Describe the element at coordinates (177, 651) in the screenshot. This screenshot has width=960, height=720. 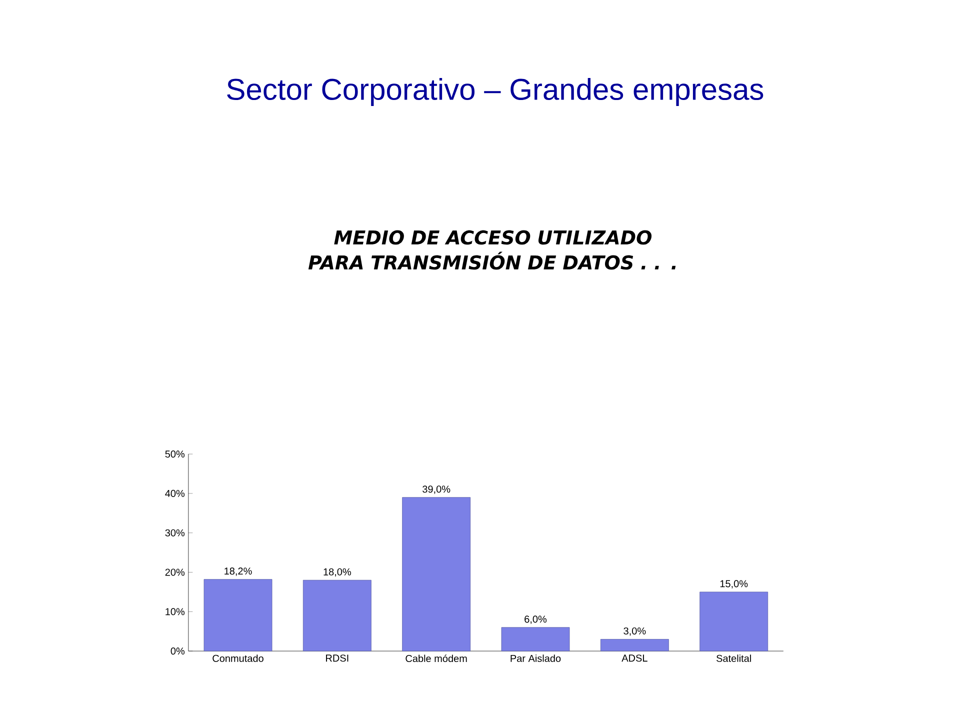
I see `y-tick-label: 0%` at that location.